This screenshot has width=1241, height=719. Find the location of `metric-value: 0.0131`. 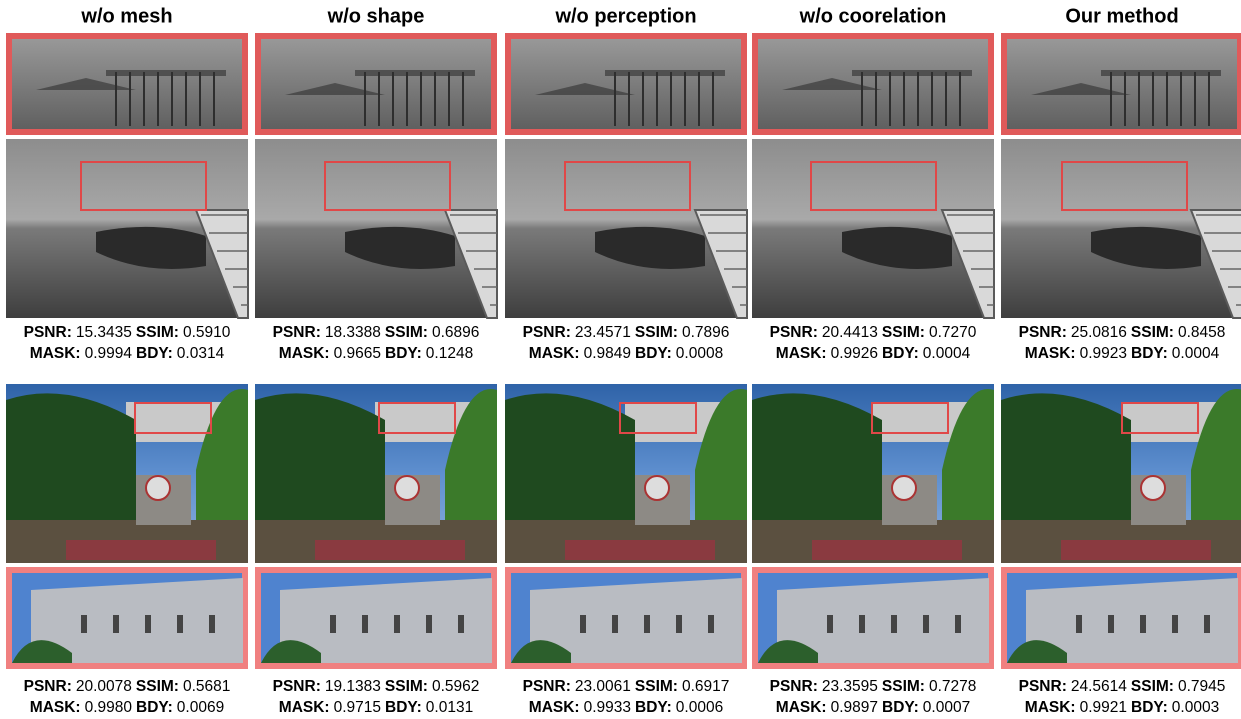

metric-value: 0.0131 is located at coordinates (449, 707).